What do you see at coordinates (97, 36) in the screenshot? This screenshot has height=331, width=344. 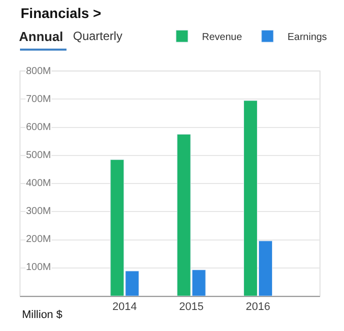 I see `text: Quarterly` at bounding box center [97, 36].